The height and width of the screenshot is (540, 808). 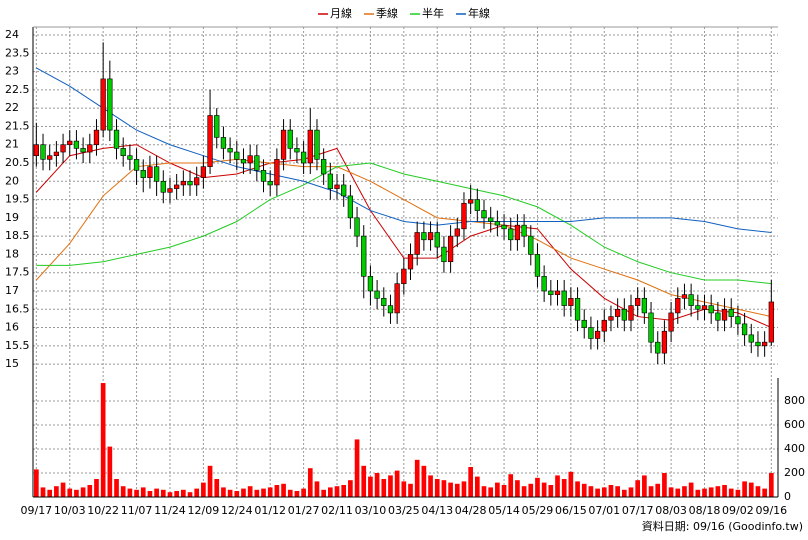 I want to click on legend-label: 年線, so click(x=479, y=13).